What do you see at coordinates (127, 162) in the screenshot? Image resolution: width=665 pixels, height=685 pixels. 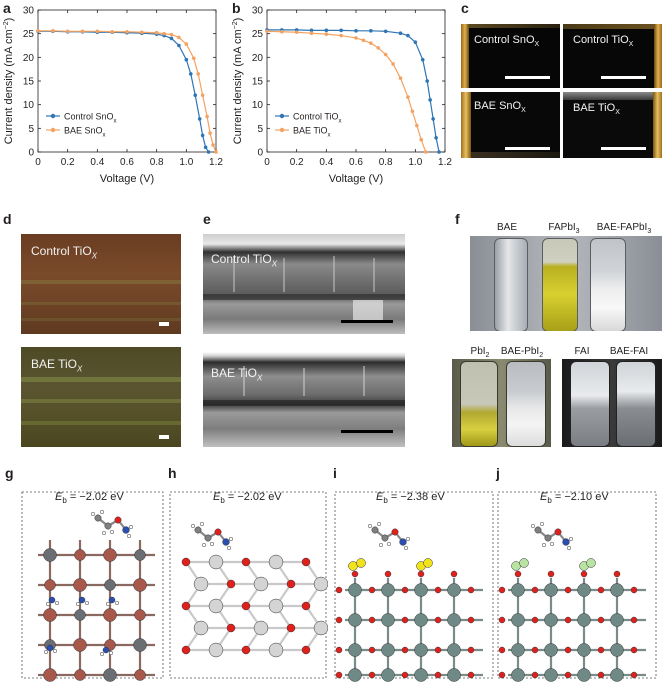 I see `x-tick-label: 0.6` at bounding box center [127, 162].